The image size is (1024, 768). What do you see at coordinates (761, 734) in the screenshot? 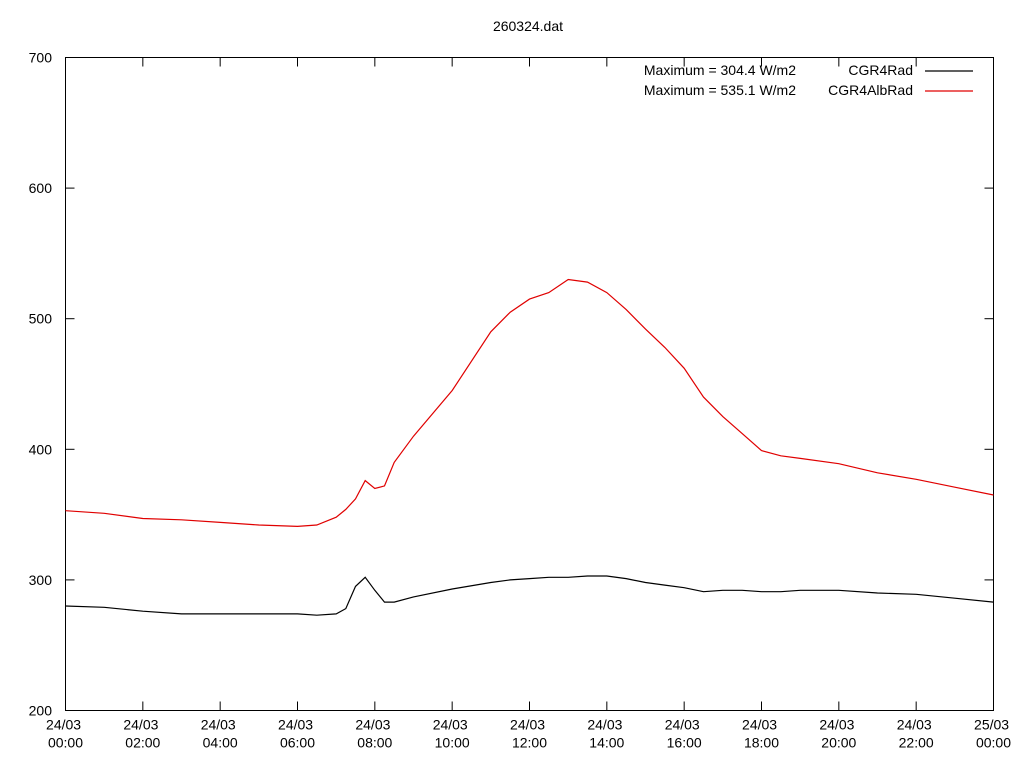
I see `x-tick-label: 24/03 18:00` at bounding box center [761, 734].